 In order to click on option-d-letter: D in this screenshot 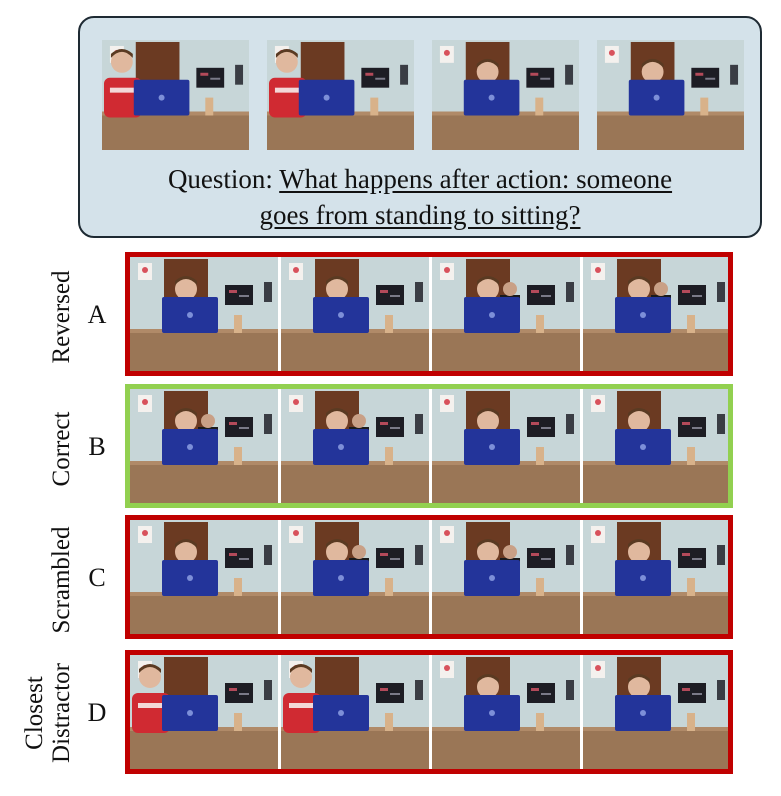, I will do `click(97, 712)`.